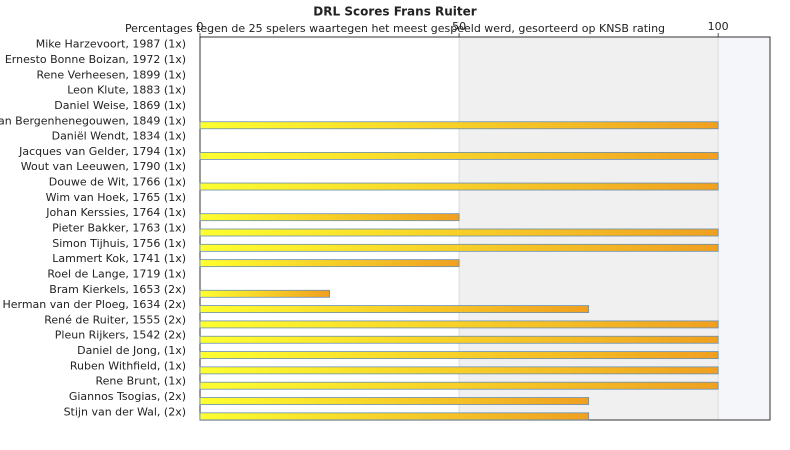 The height and width of the screenshot is (450, 790). I want to click on y-tick-label: Johan Kerssies, 1764 (1x), so click(115, 212).